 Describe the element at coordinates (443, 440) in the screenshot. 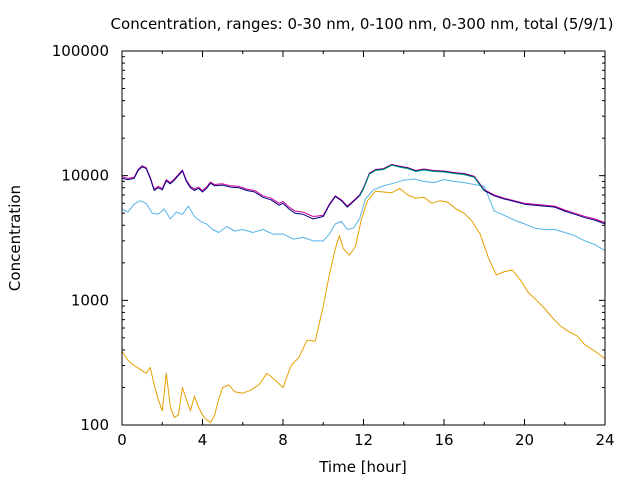

I see `x-tick-label: 16` at that location.